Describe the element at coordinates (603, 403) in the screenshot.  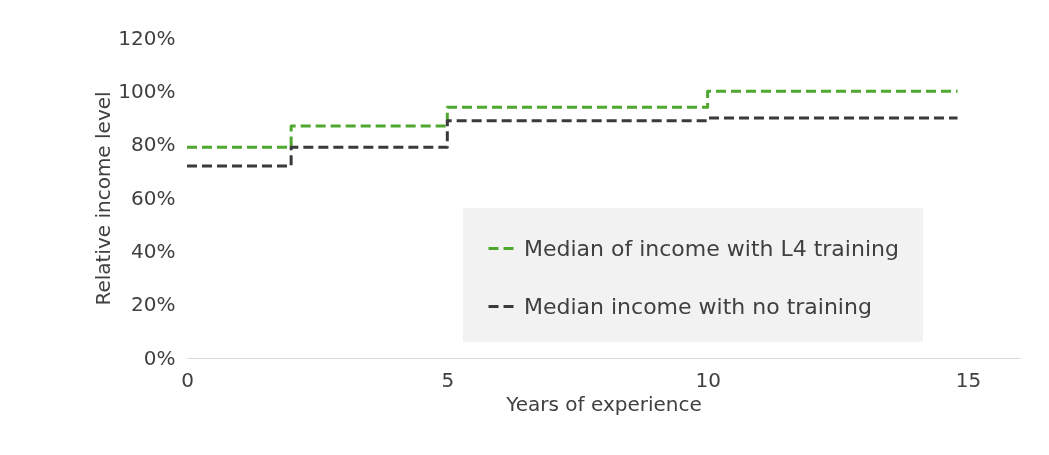
I see `x-axis-title: Years of experience` at that location.